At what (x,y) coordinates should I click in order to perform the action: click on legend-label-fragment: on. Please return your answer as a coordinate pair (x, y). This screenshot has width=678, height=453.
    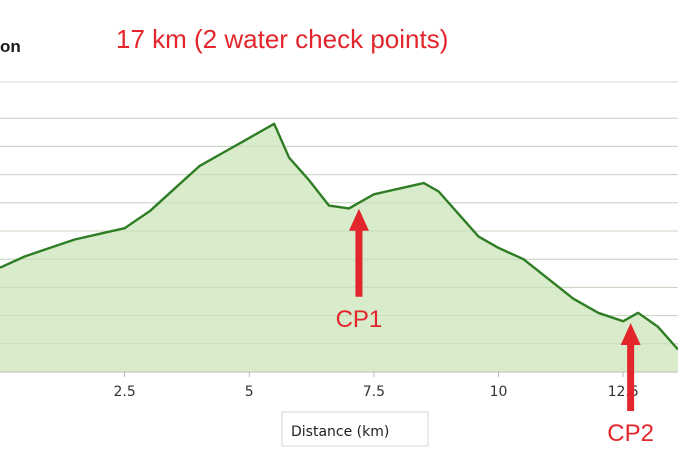
    Looking at the image, I should click on (10, 46).